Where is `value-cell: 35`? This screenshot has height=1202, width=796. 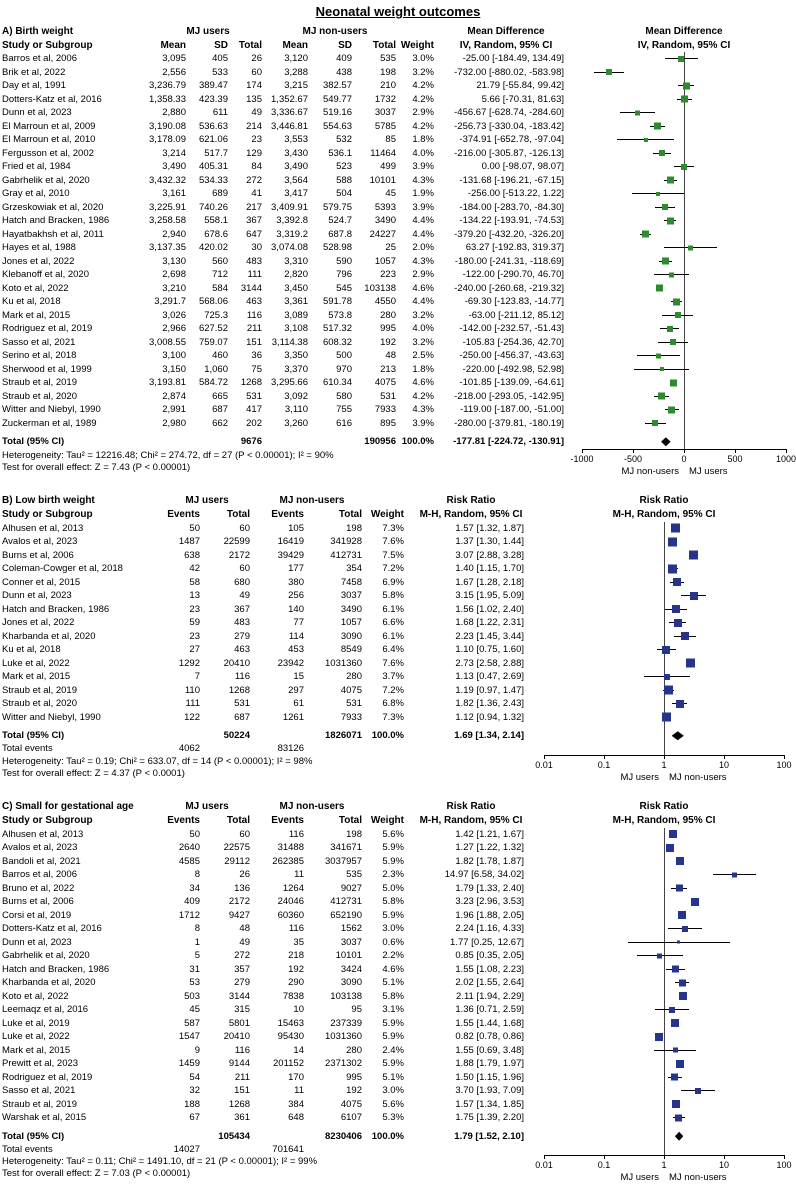 value-cell: 35 is located at coordinates (298, 942).